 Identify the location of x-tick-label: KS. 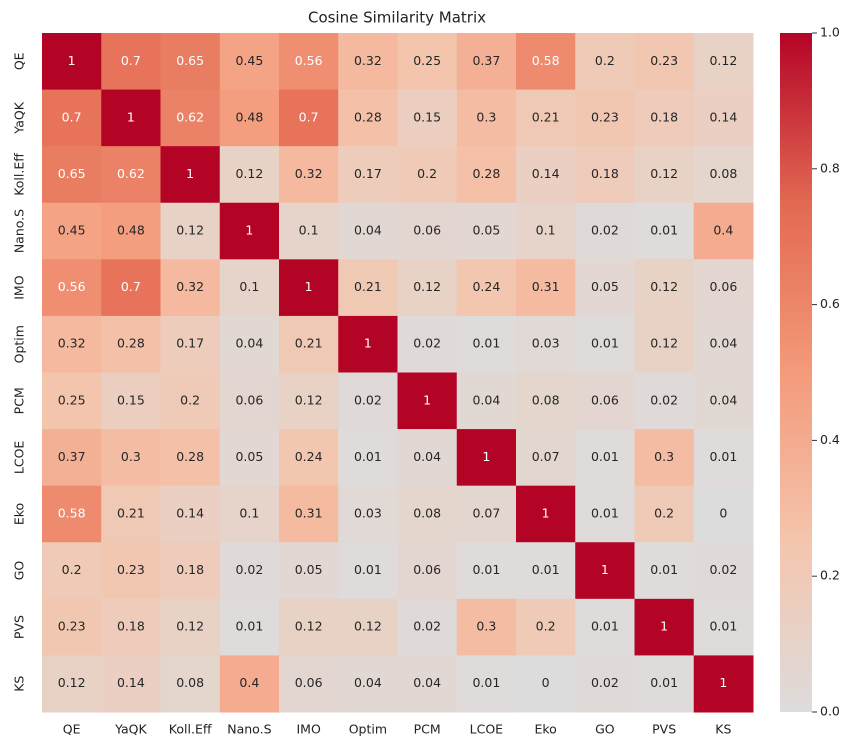
(723, 729).